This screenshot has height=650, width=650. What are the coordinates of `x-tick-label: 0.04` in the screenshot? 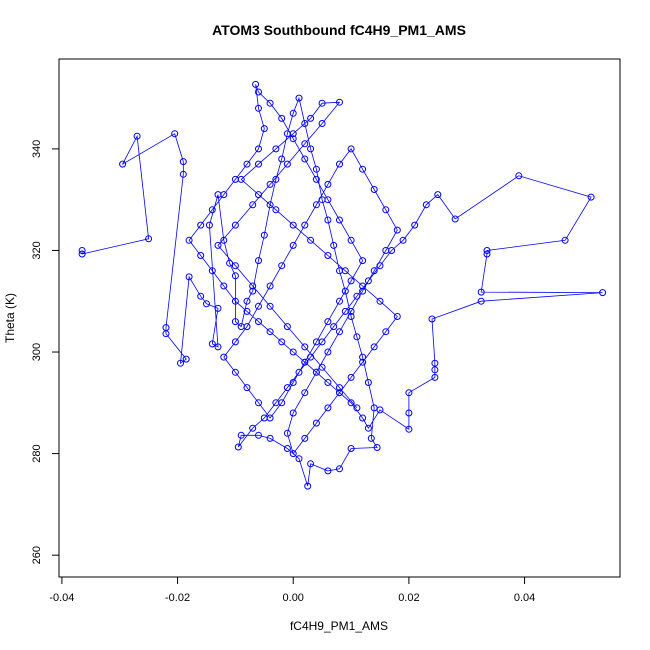 It's located at (524, 598).